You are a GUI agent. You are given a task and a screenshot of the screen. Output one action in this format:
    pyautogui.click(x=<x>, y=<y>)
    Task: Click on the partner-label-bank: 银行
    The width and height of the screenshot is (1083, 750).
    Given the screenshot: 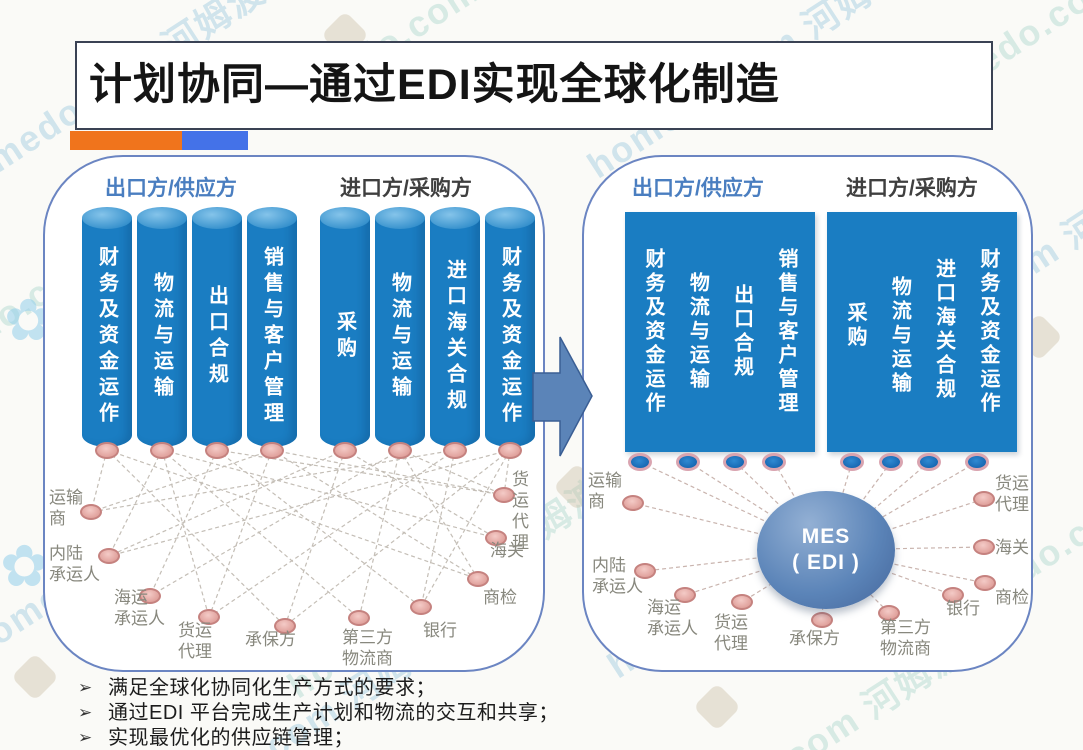 What is the action you would take?
    pyautogui.click(x=963, y=608)
    